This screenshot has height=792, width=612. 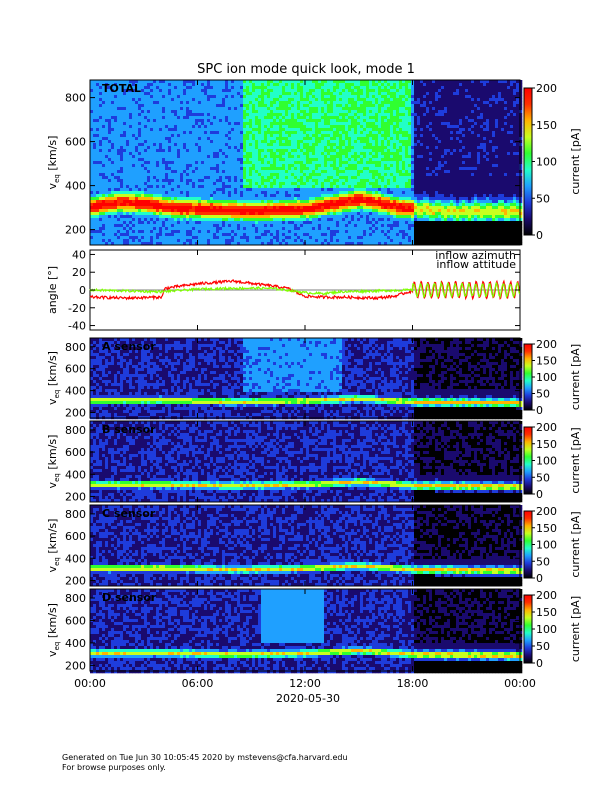 What do you see at coordinates (52, 290) in the screenshot?
I see `y-axis-label: angle [°]` at bounding box center [52, 290].